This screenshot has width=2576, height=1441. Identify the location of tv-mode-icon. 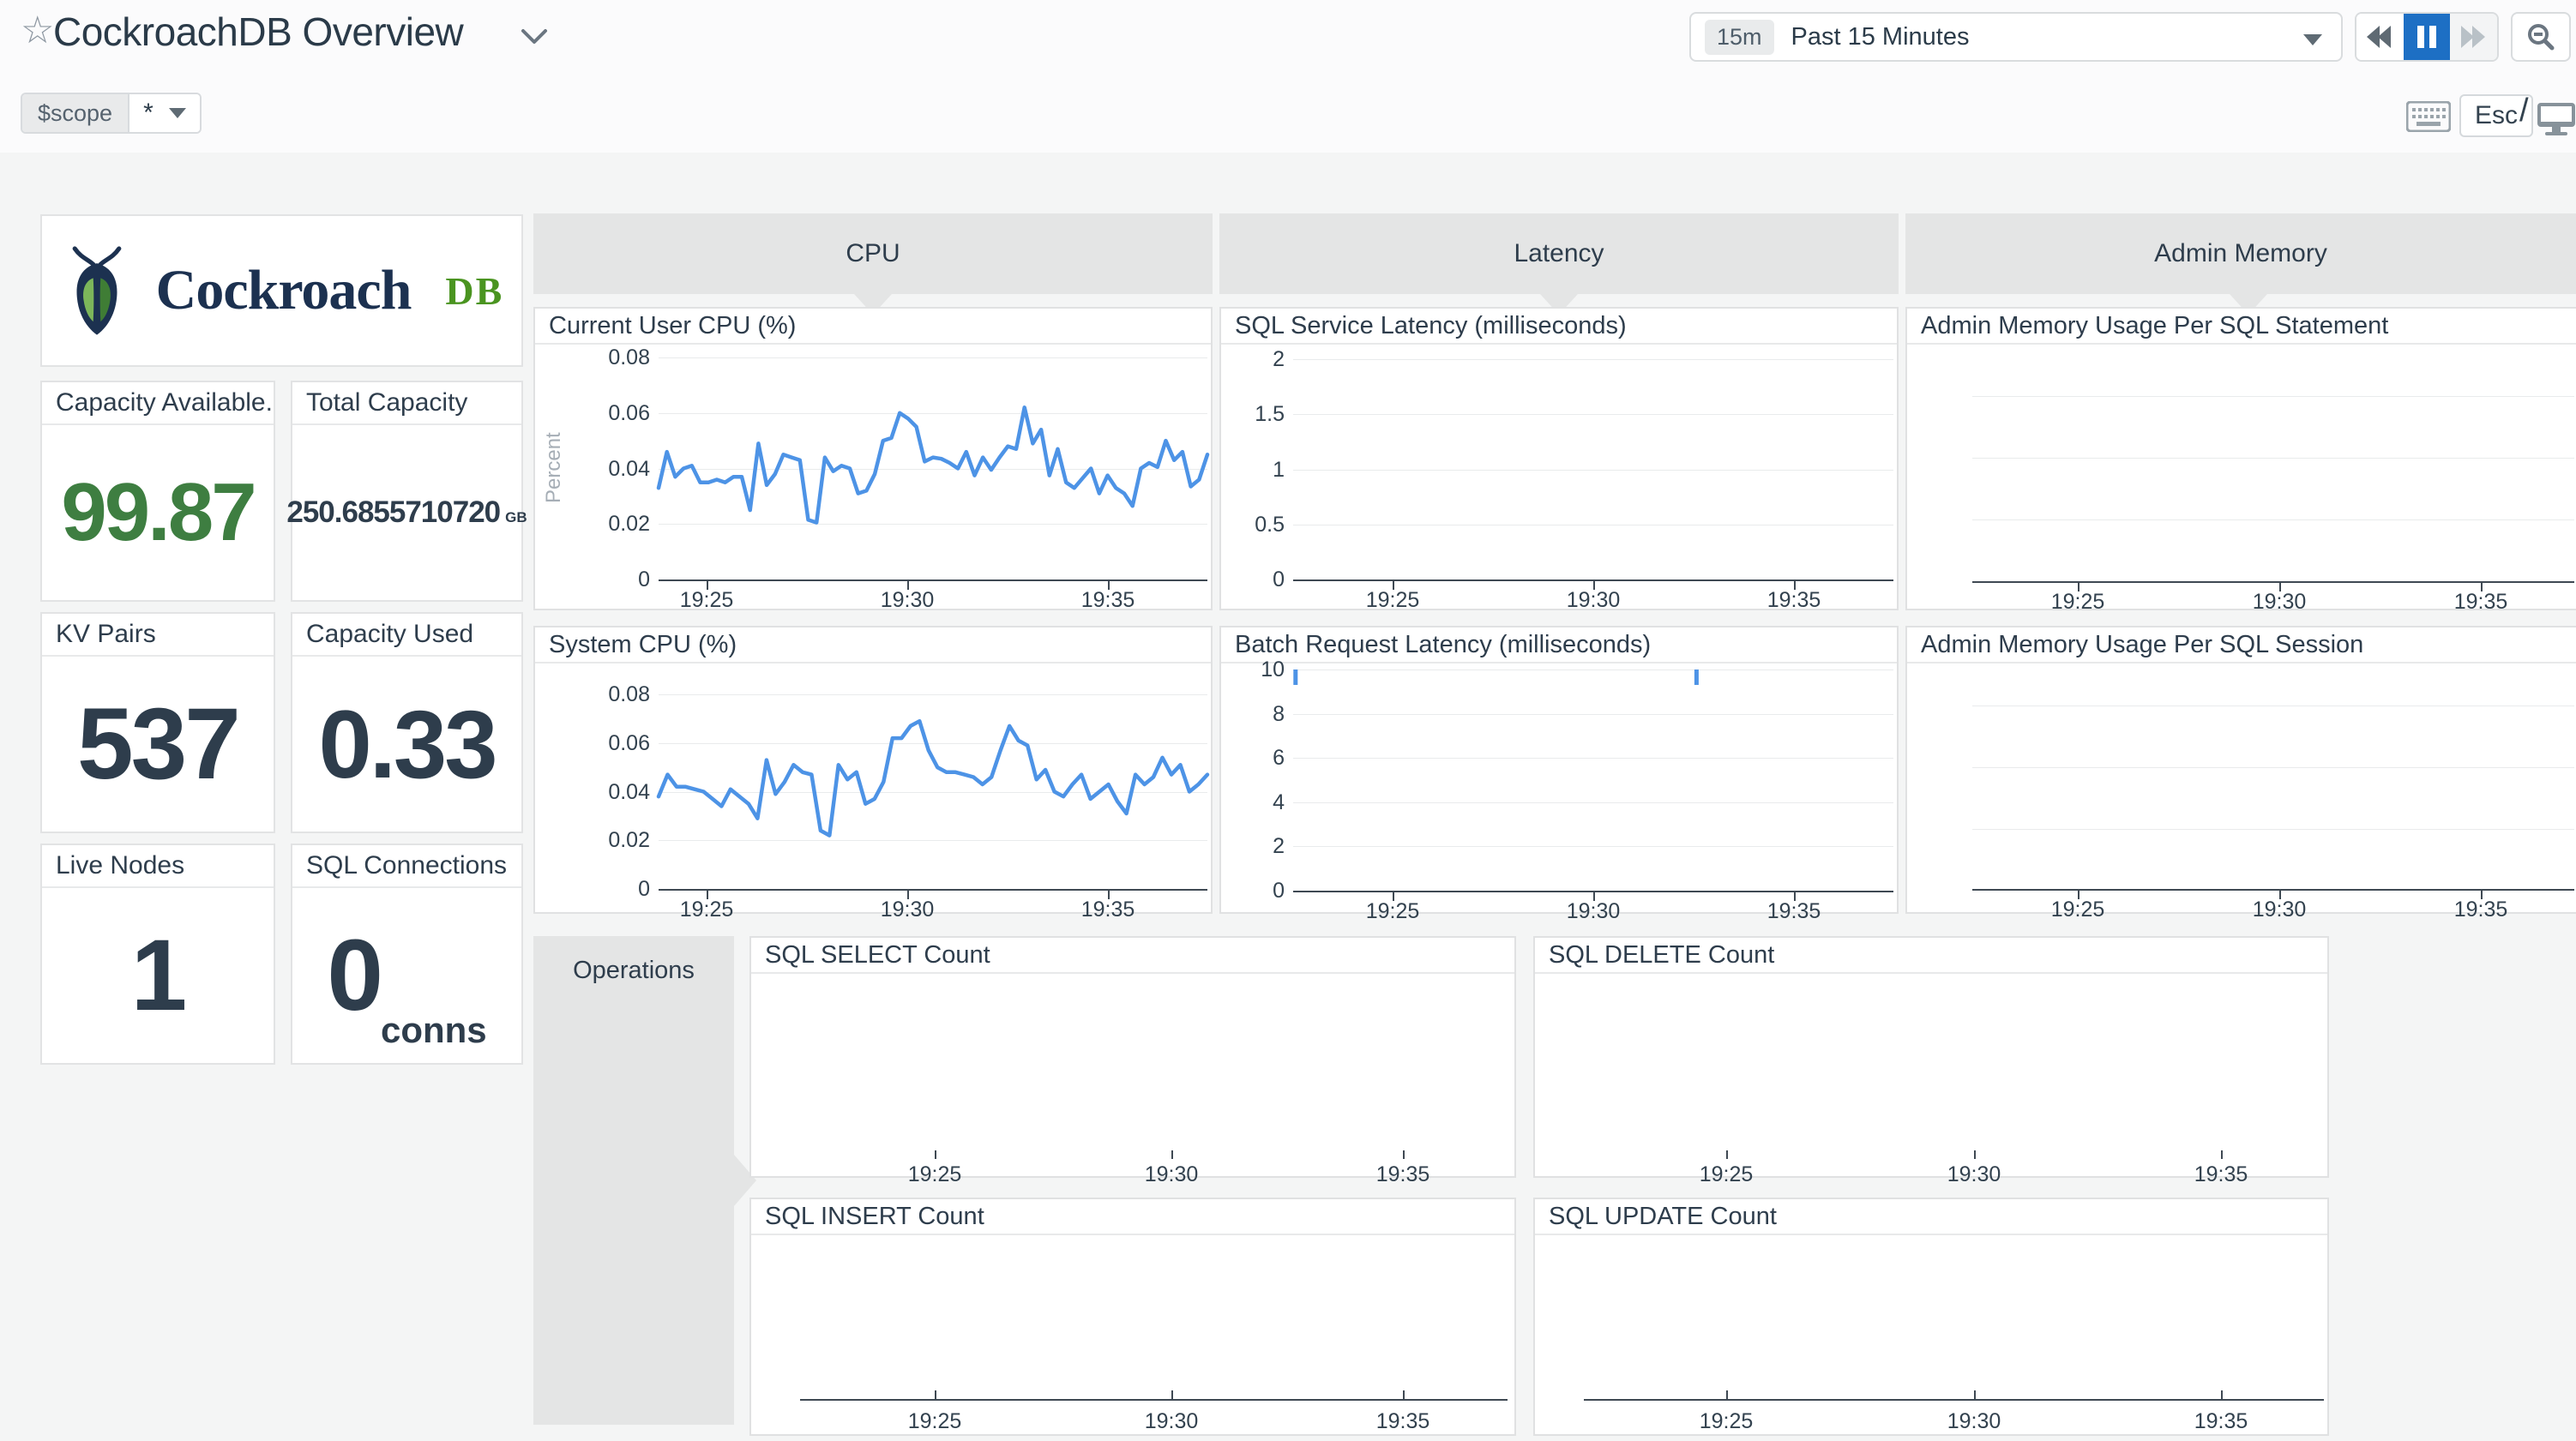
(2556, 120).